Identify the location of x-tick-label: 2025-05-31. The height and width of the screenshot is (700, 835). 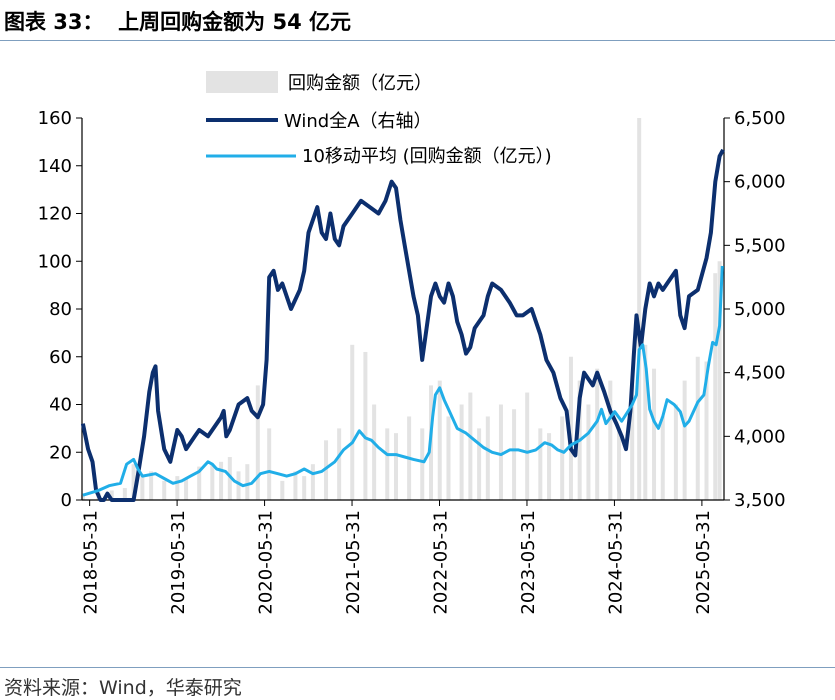
(703, 562).